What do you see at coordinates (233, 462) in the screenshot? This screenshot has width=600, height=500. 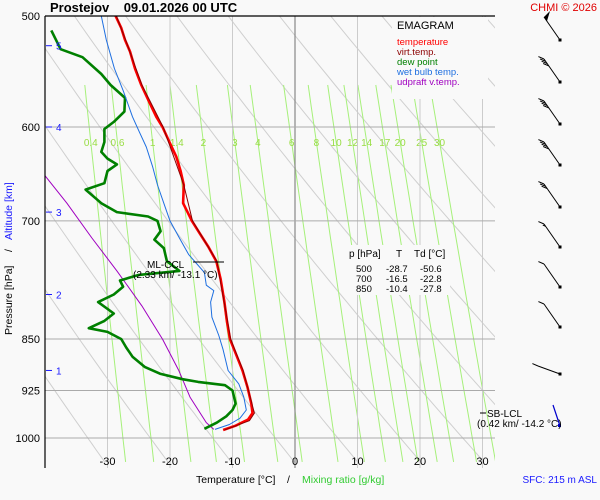 I see `x-tick-label: -10` at bounding box center [233, 462].